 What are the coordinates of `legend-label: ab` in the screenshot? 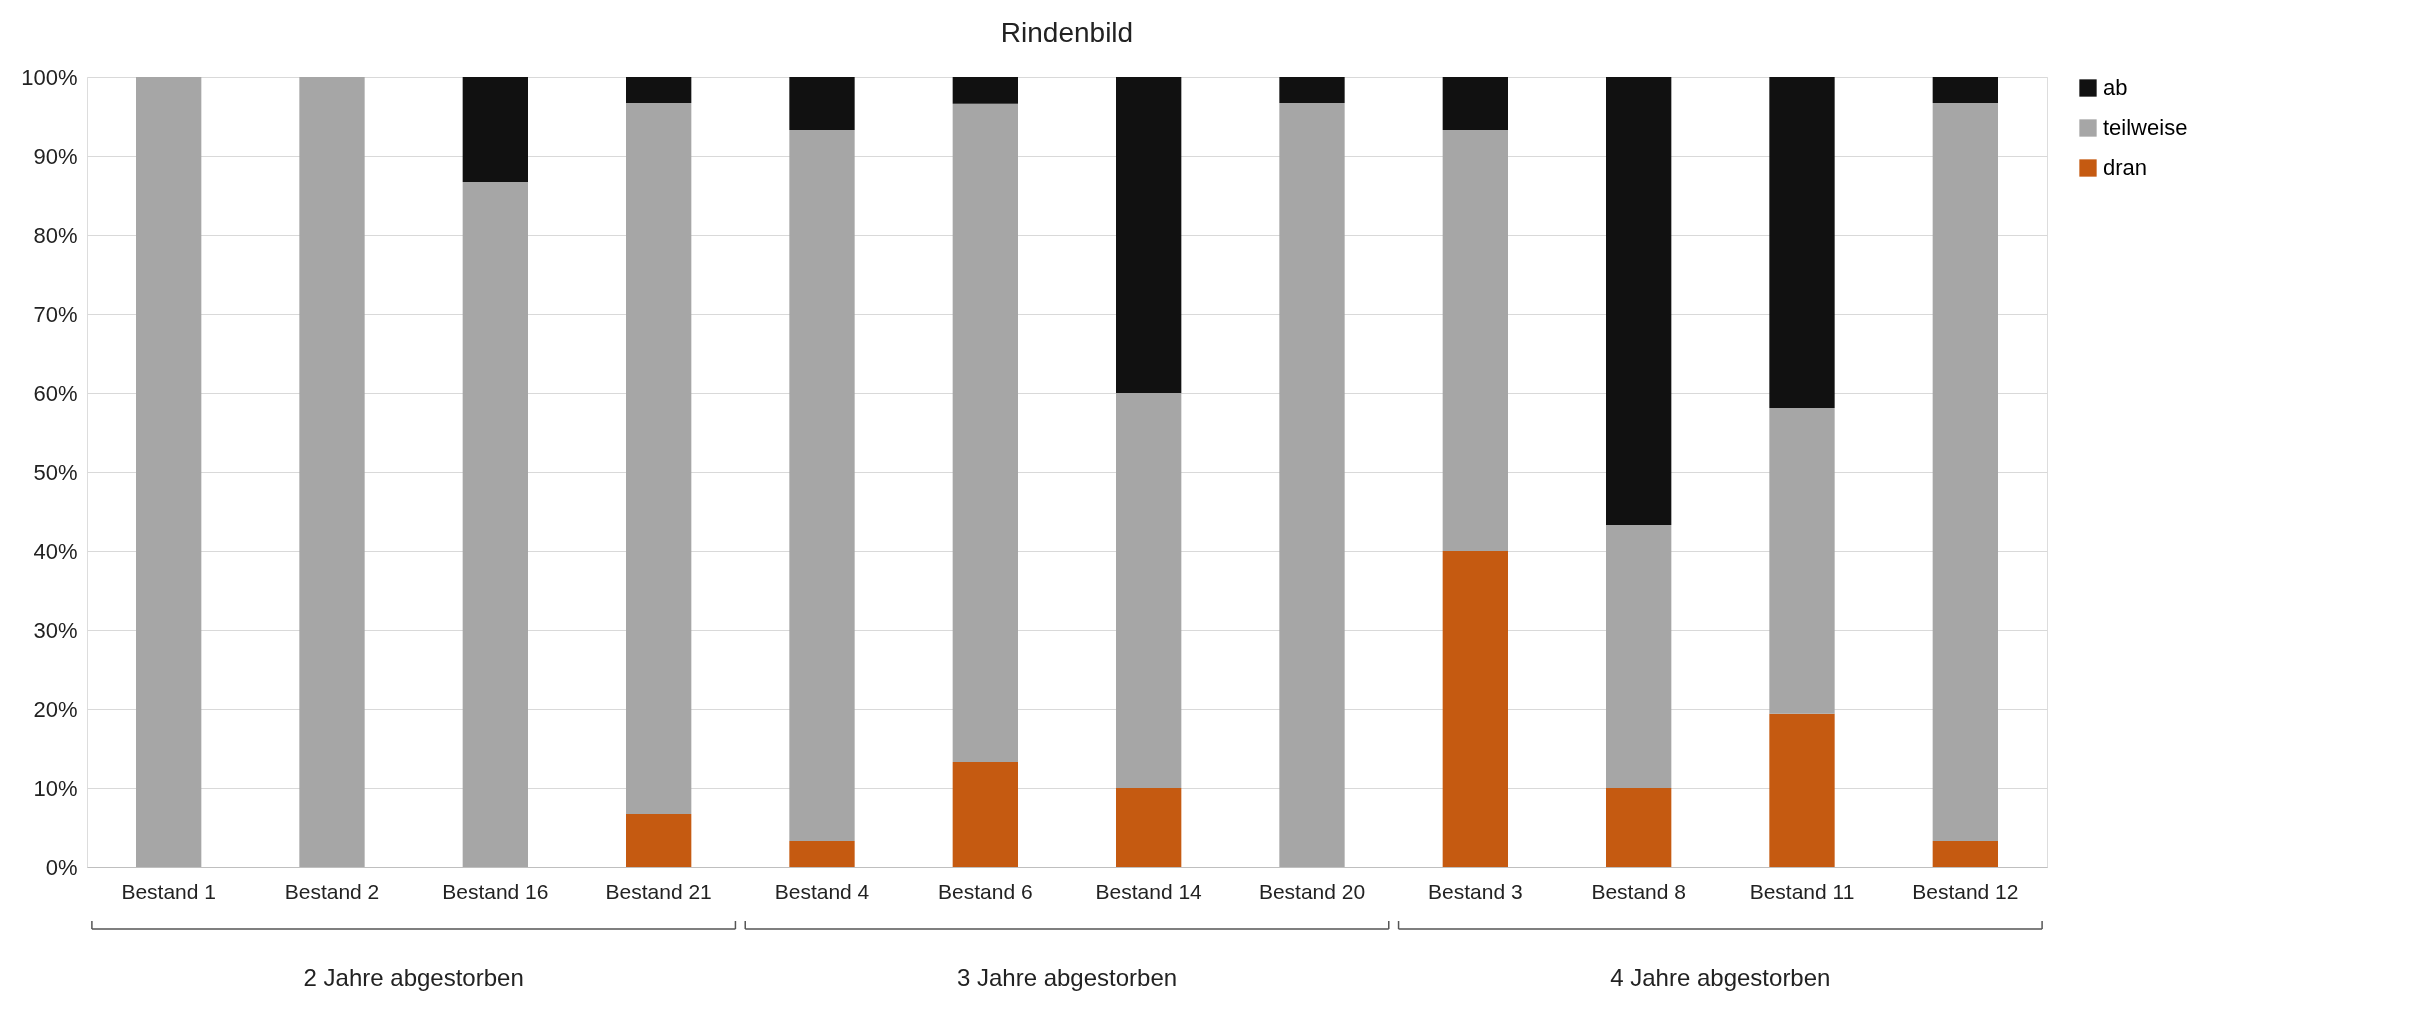 It's located at (2115, 87).